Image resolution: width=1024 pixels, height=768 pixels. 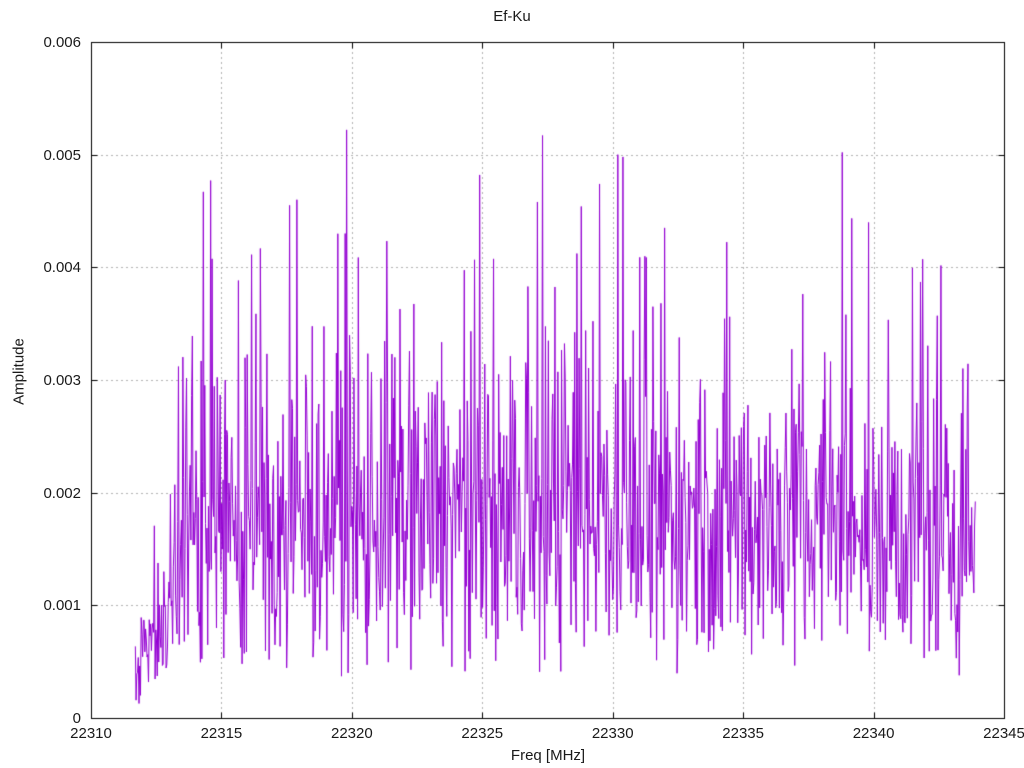 I want to click on x-tick-label: 22325, so click(x=482, y=733).